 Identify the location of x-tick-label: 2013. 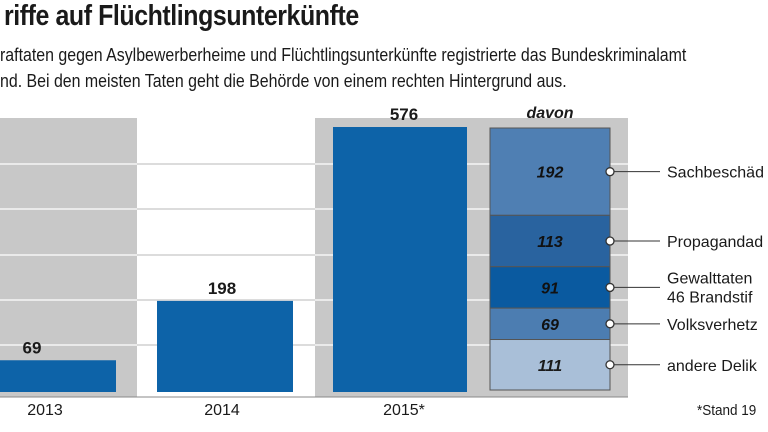
(45, 410).